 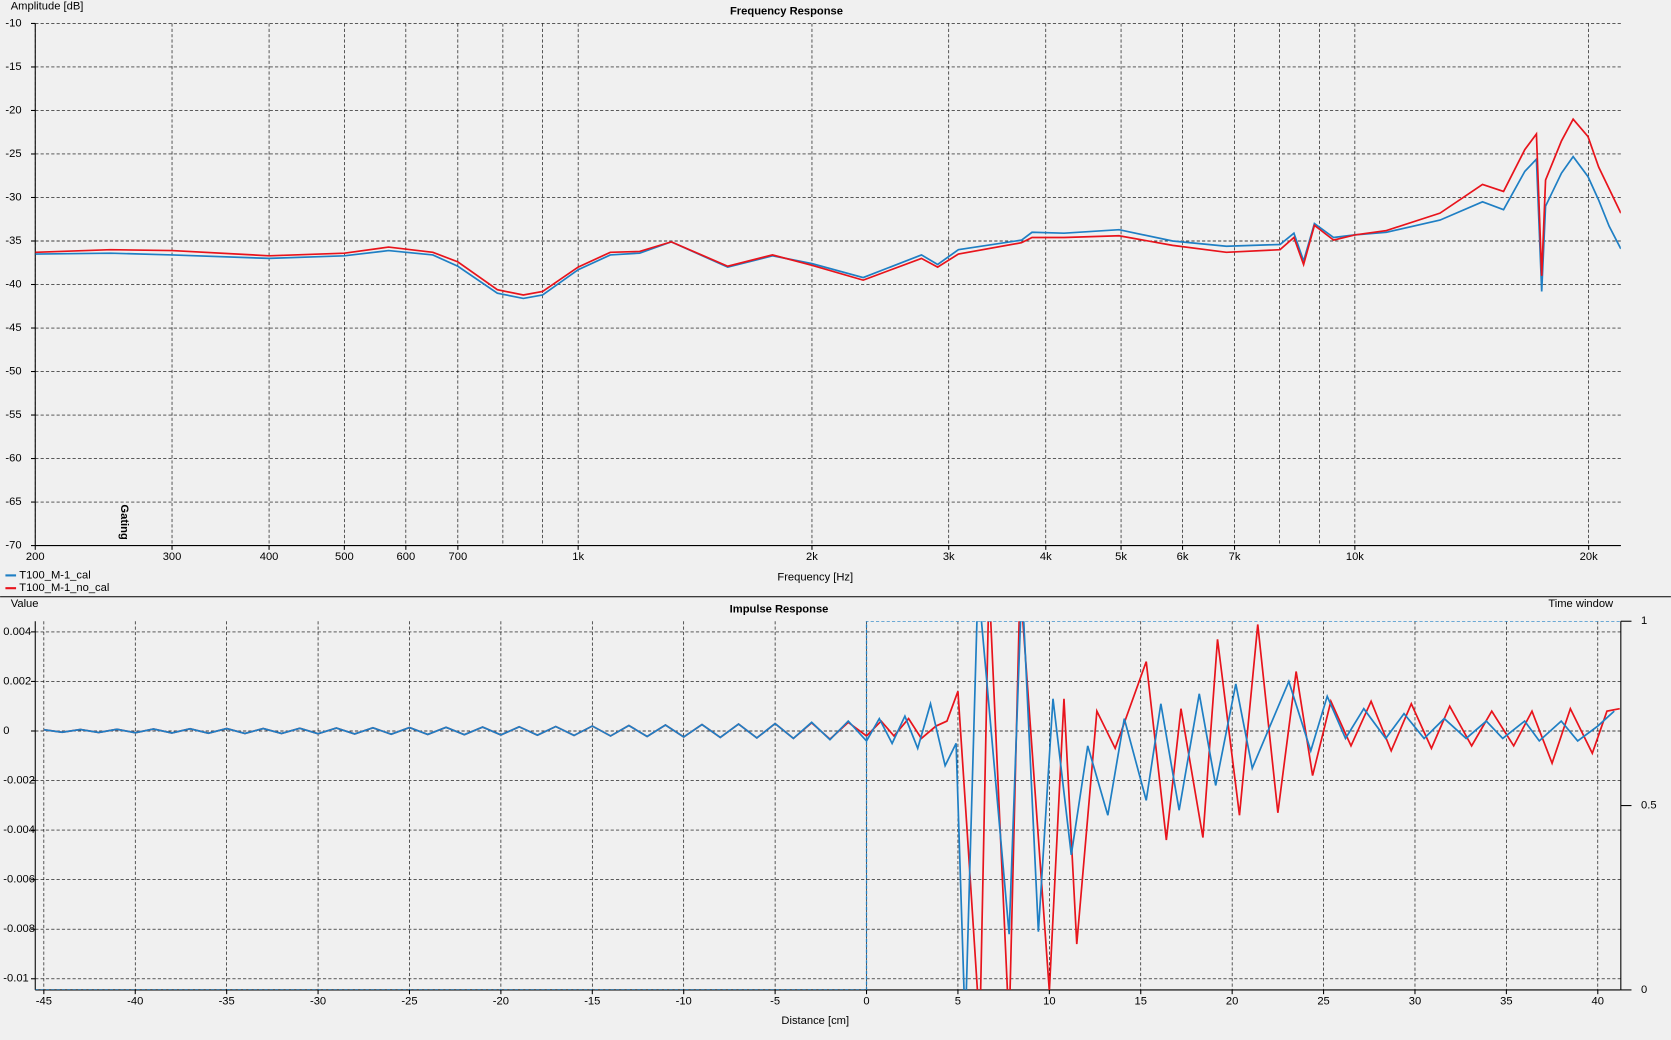 I want to click on x-tick-label: -25, so click(x=409, y=1002).